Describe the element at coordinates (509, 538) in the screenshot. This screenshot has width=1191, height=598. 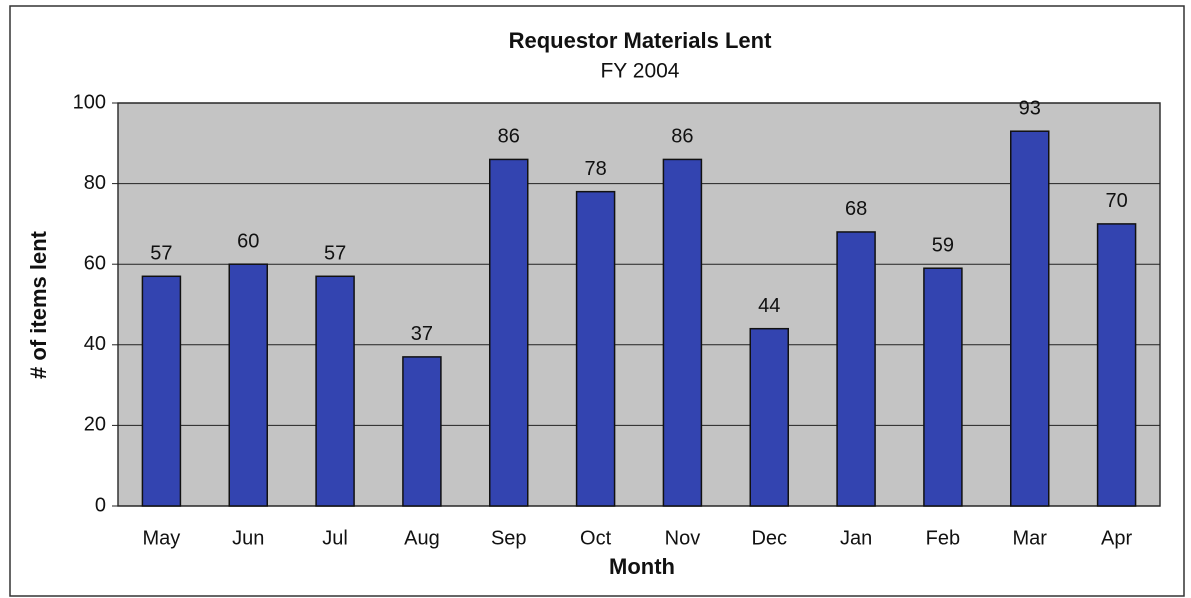
I see `x-tick-label: Sep` at that location.